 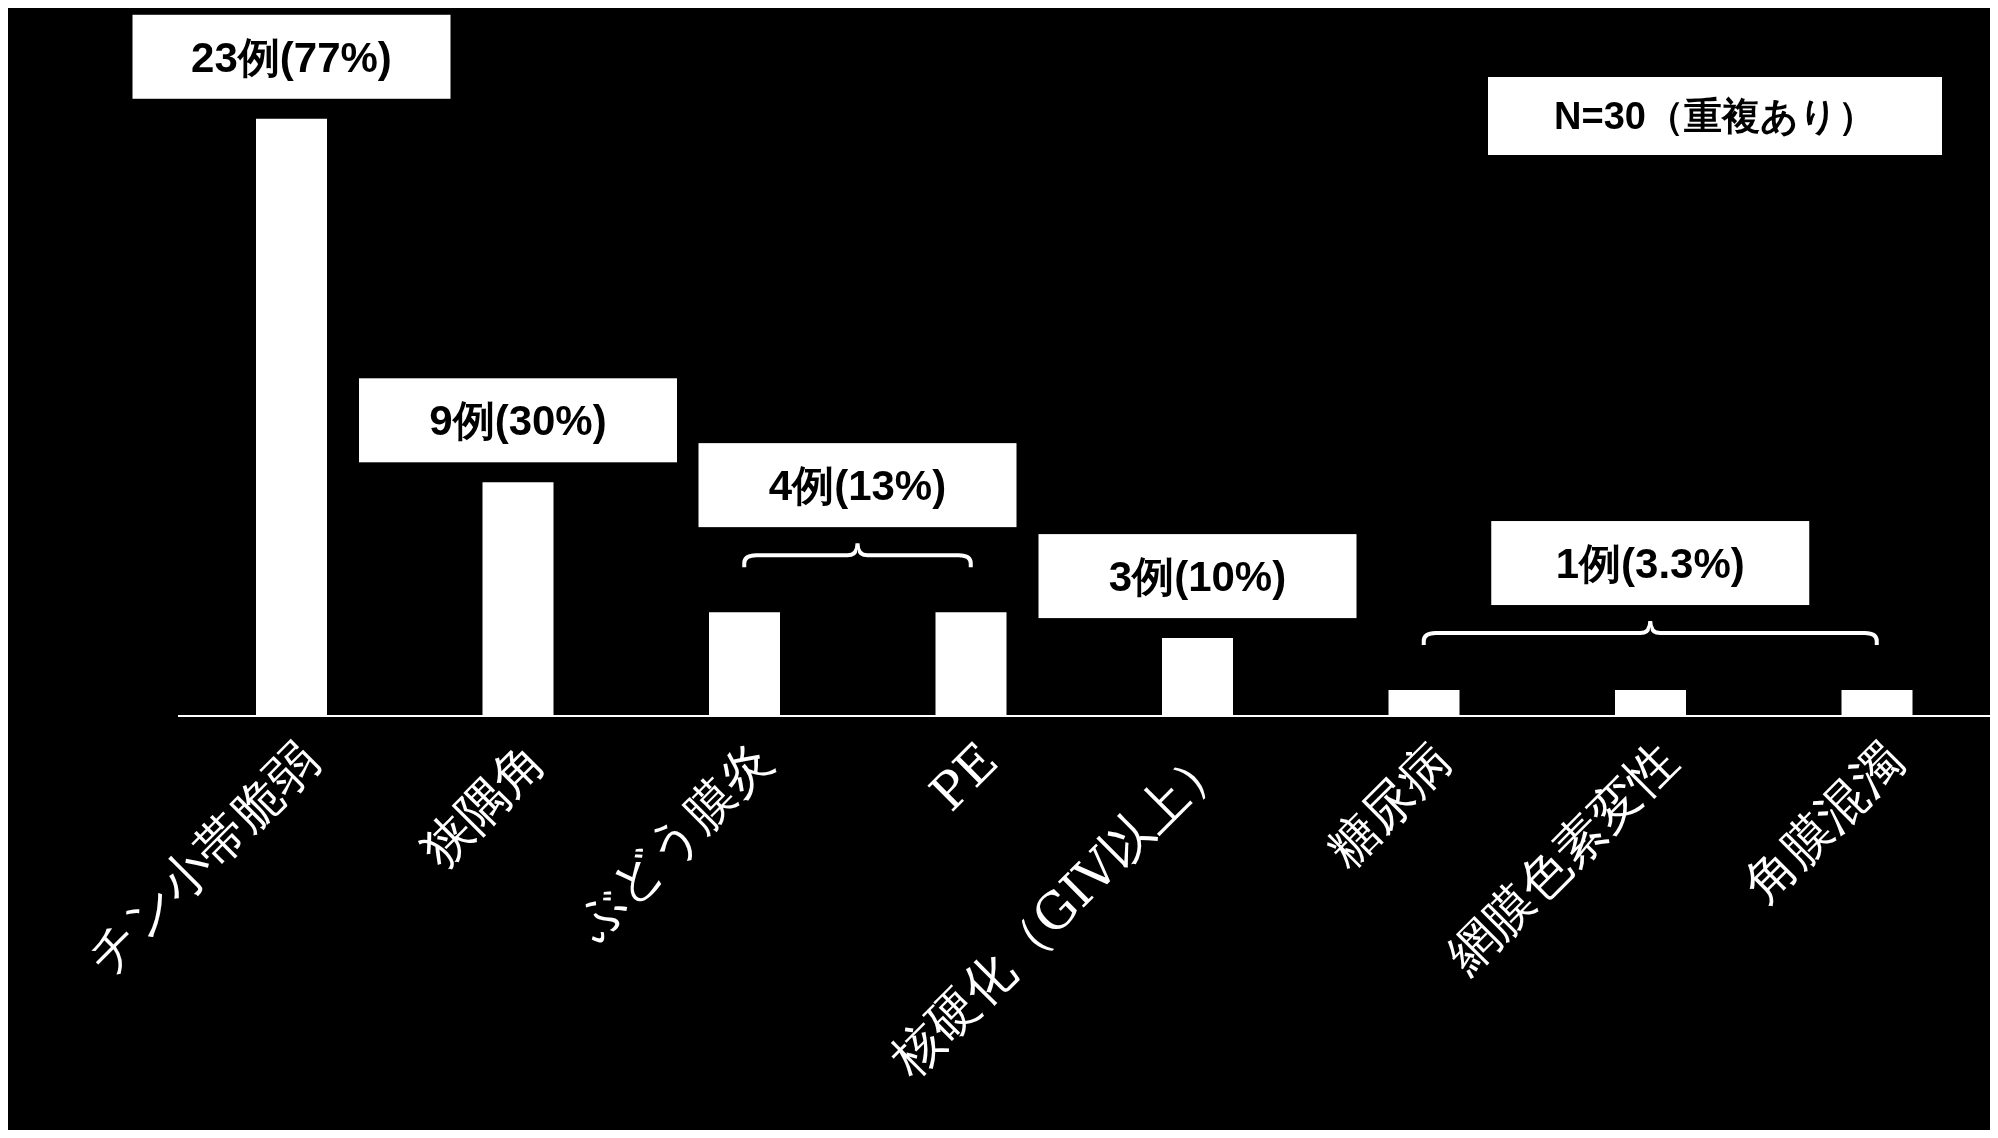 What do you see at coordinates (291, 57) in the screenshot?
I see `data-label: 23例(77%)` at bounding box center [291, 57].